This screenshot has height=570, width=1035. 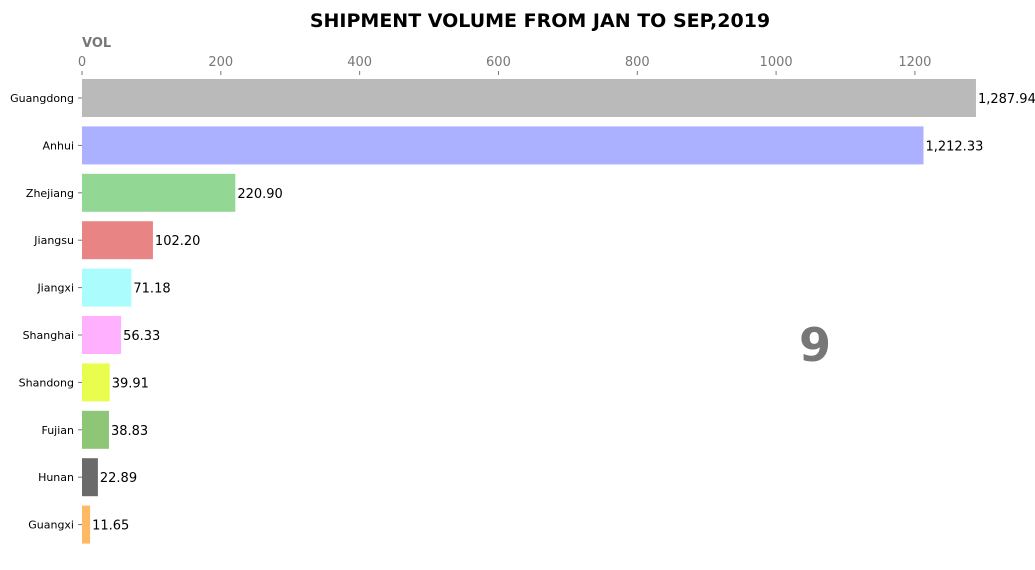 I want to click on bar-jiangxi, so click(x=107, y=287).